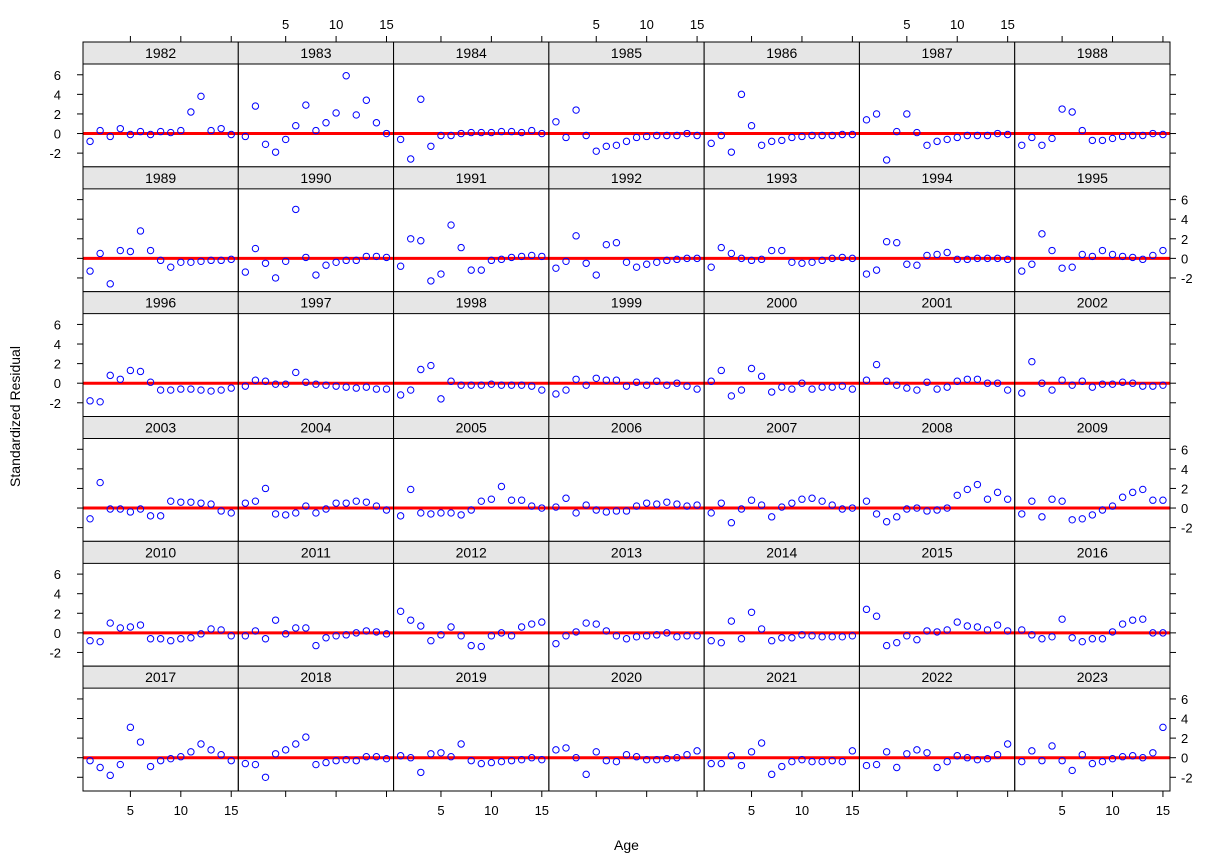 The width and height of the screenshot is (1213, 863). Describe the element at coordinates (937, 104) in the screenshot. I see `panel-1987: 1987` at that location.